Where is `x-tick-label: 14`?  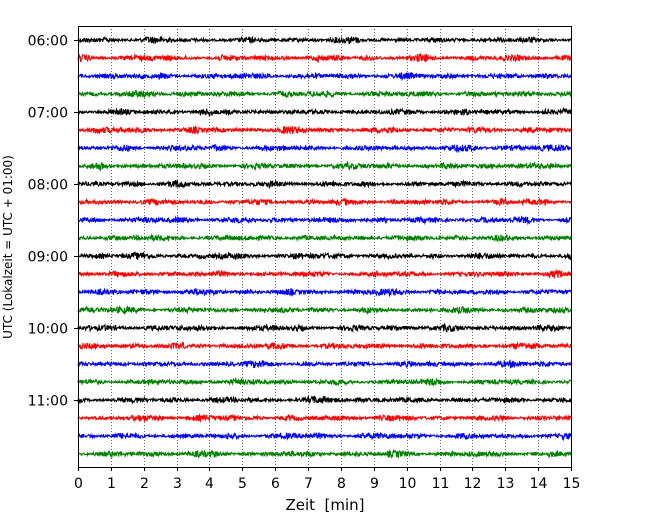
x-tick-label: 14 is located at coordinates (539, 484).